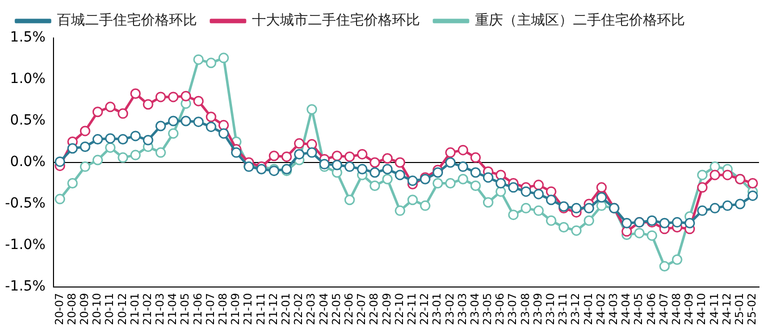 Image resolution: width=767 pixels, height=330 pixels. What do you see at coordinates (59, 309) in the screenshot?
I see `x-tick-label: 20-07` at bounding box center [59, 309].